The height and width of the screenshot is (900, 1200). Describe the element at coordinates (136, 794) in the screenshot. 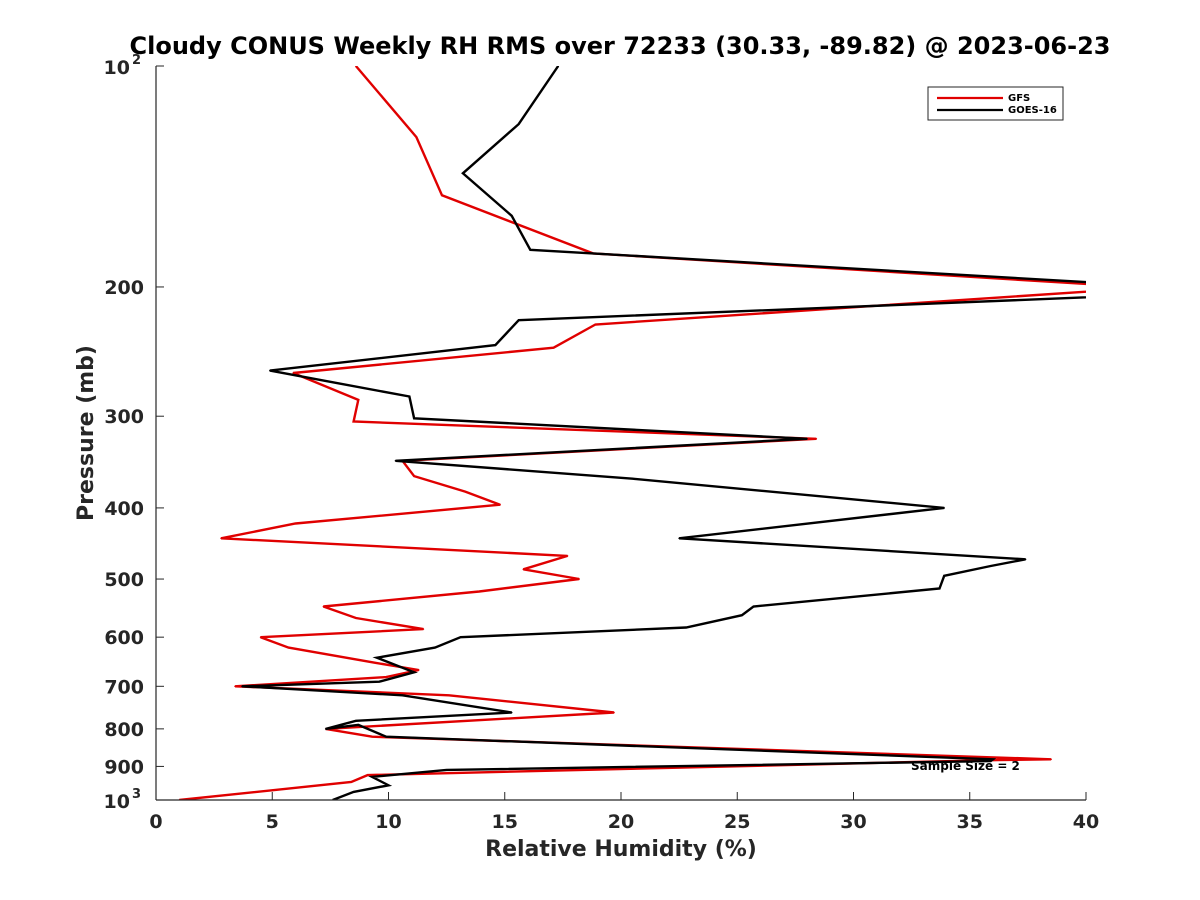

I see `y-tick-exponent: 3` at that location.